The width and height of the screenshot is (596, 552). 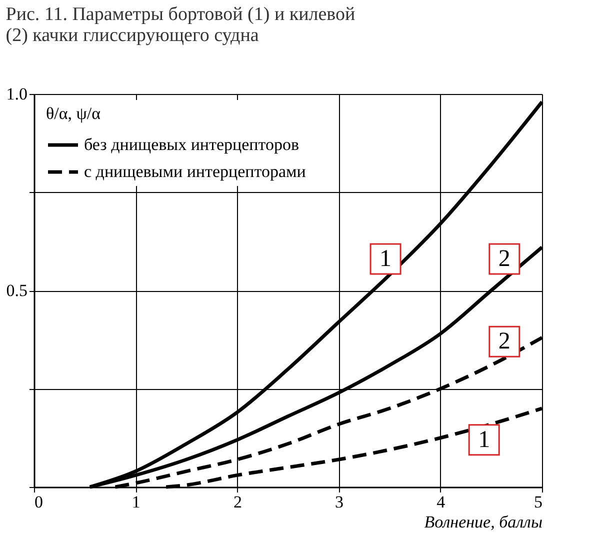 I want to click on legend-title: θ/α, ψ/α, so click(x=73, y=113).